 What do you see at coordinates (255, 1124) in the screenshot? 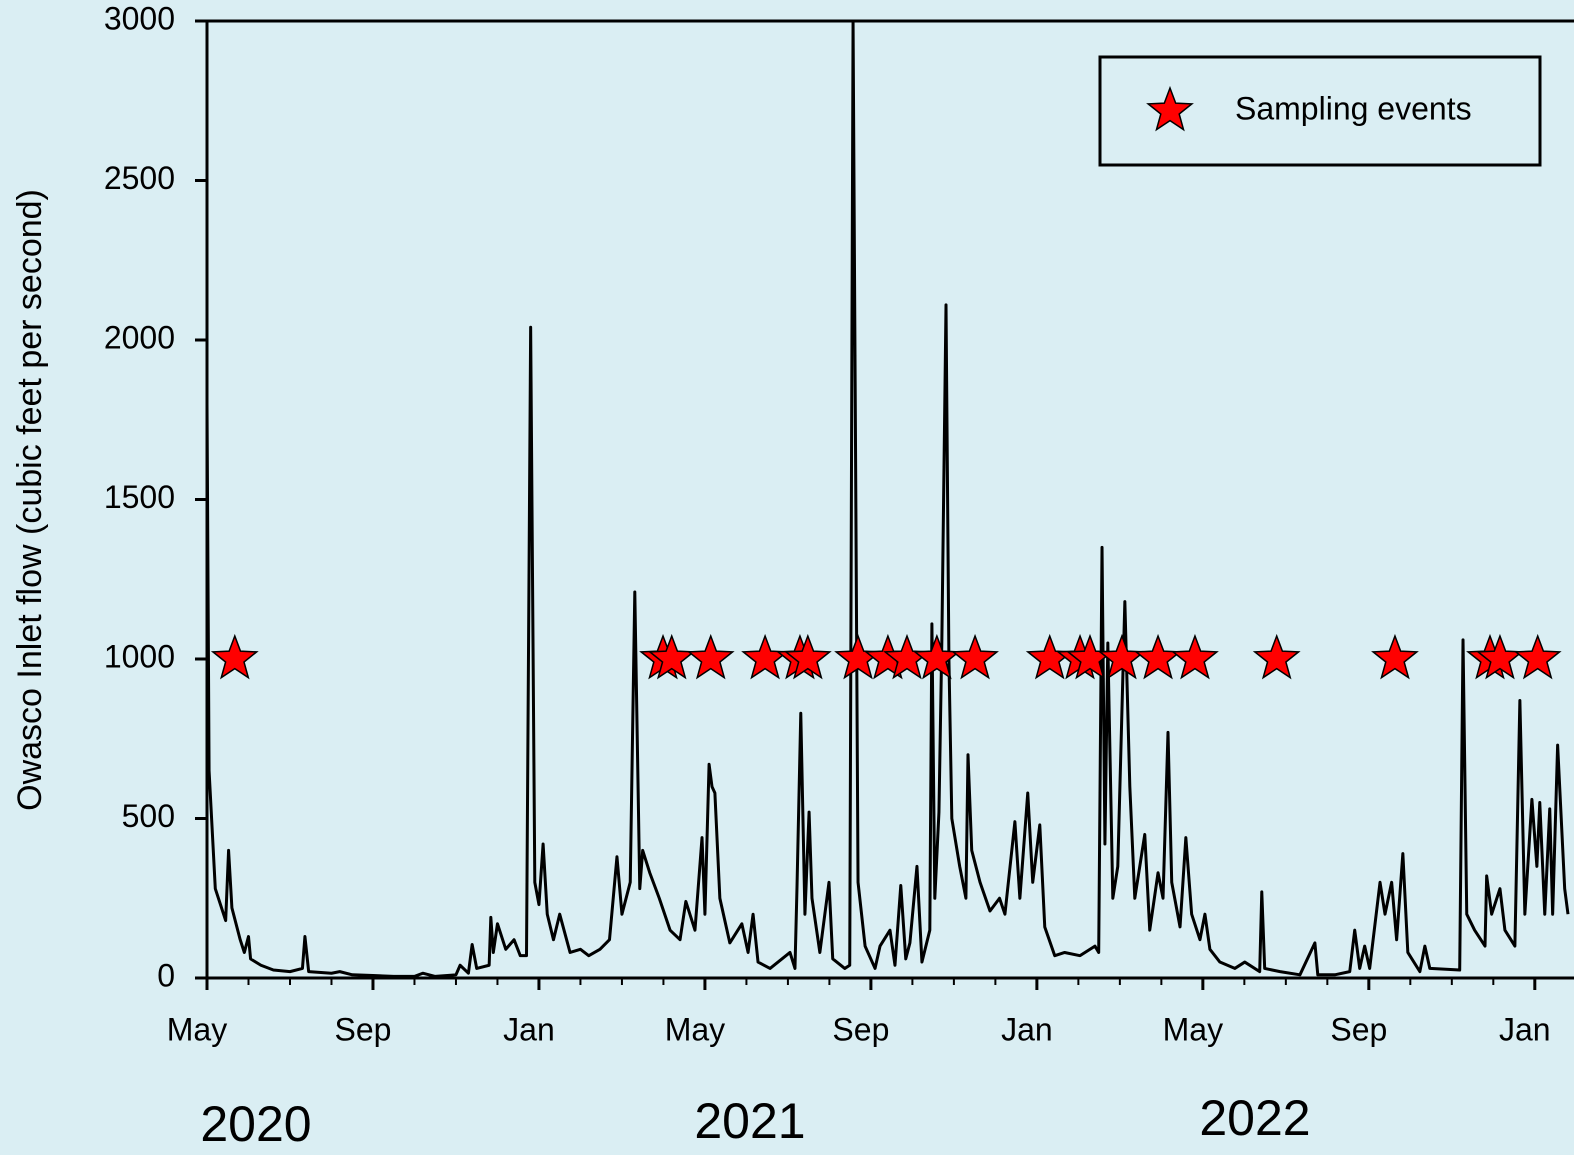
I see `year-label: 2020` at bounding box center [255, 1124].